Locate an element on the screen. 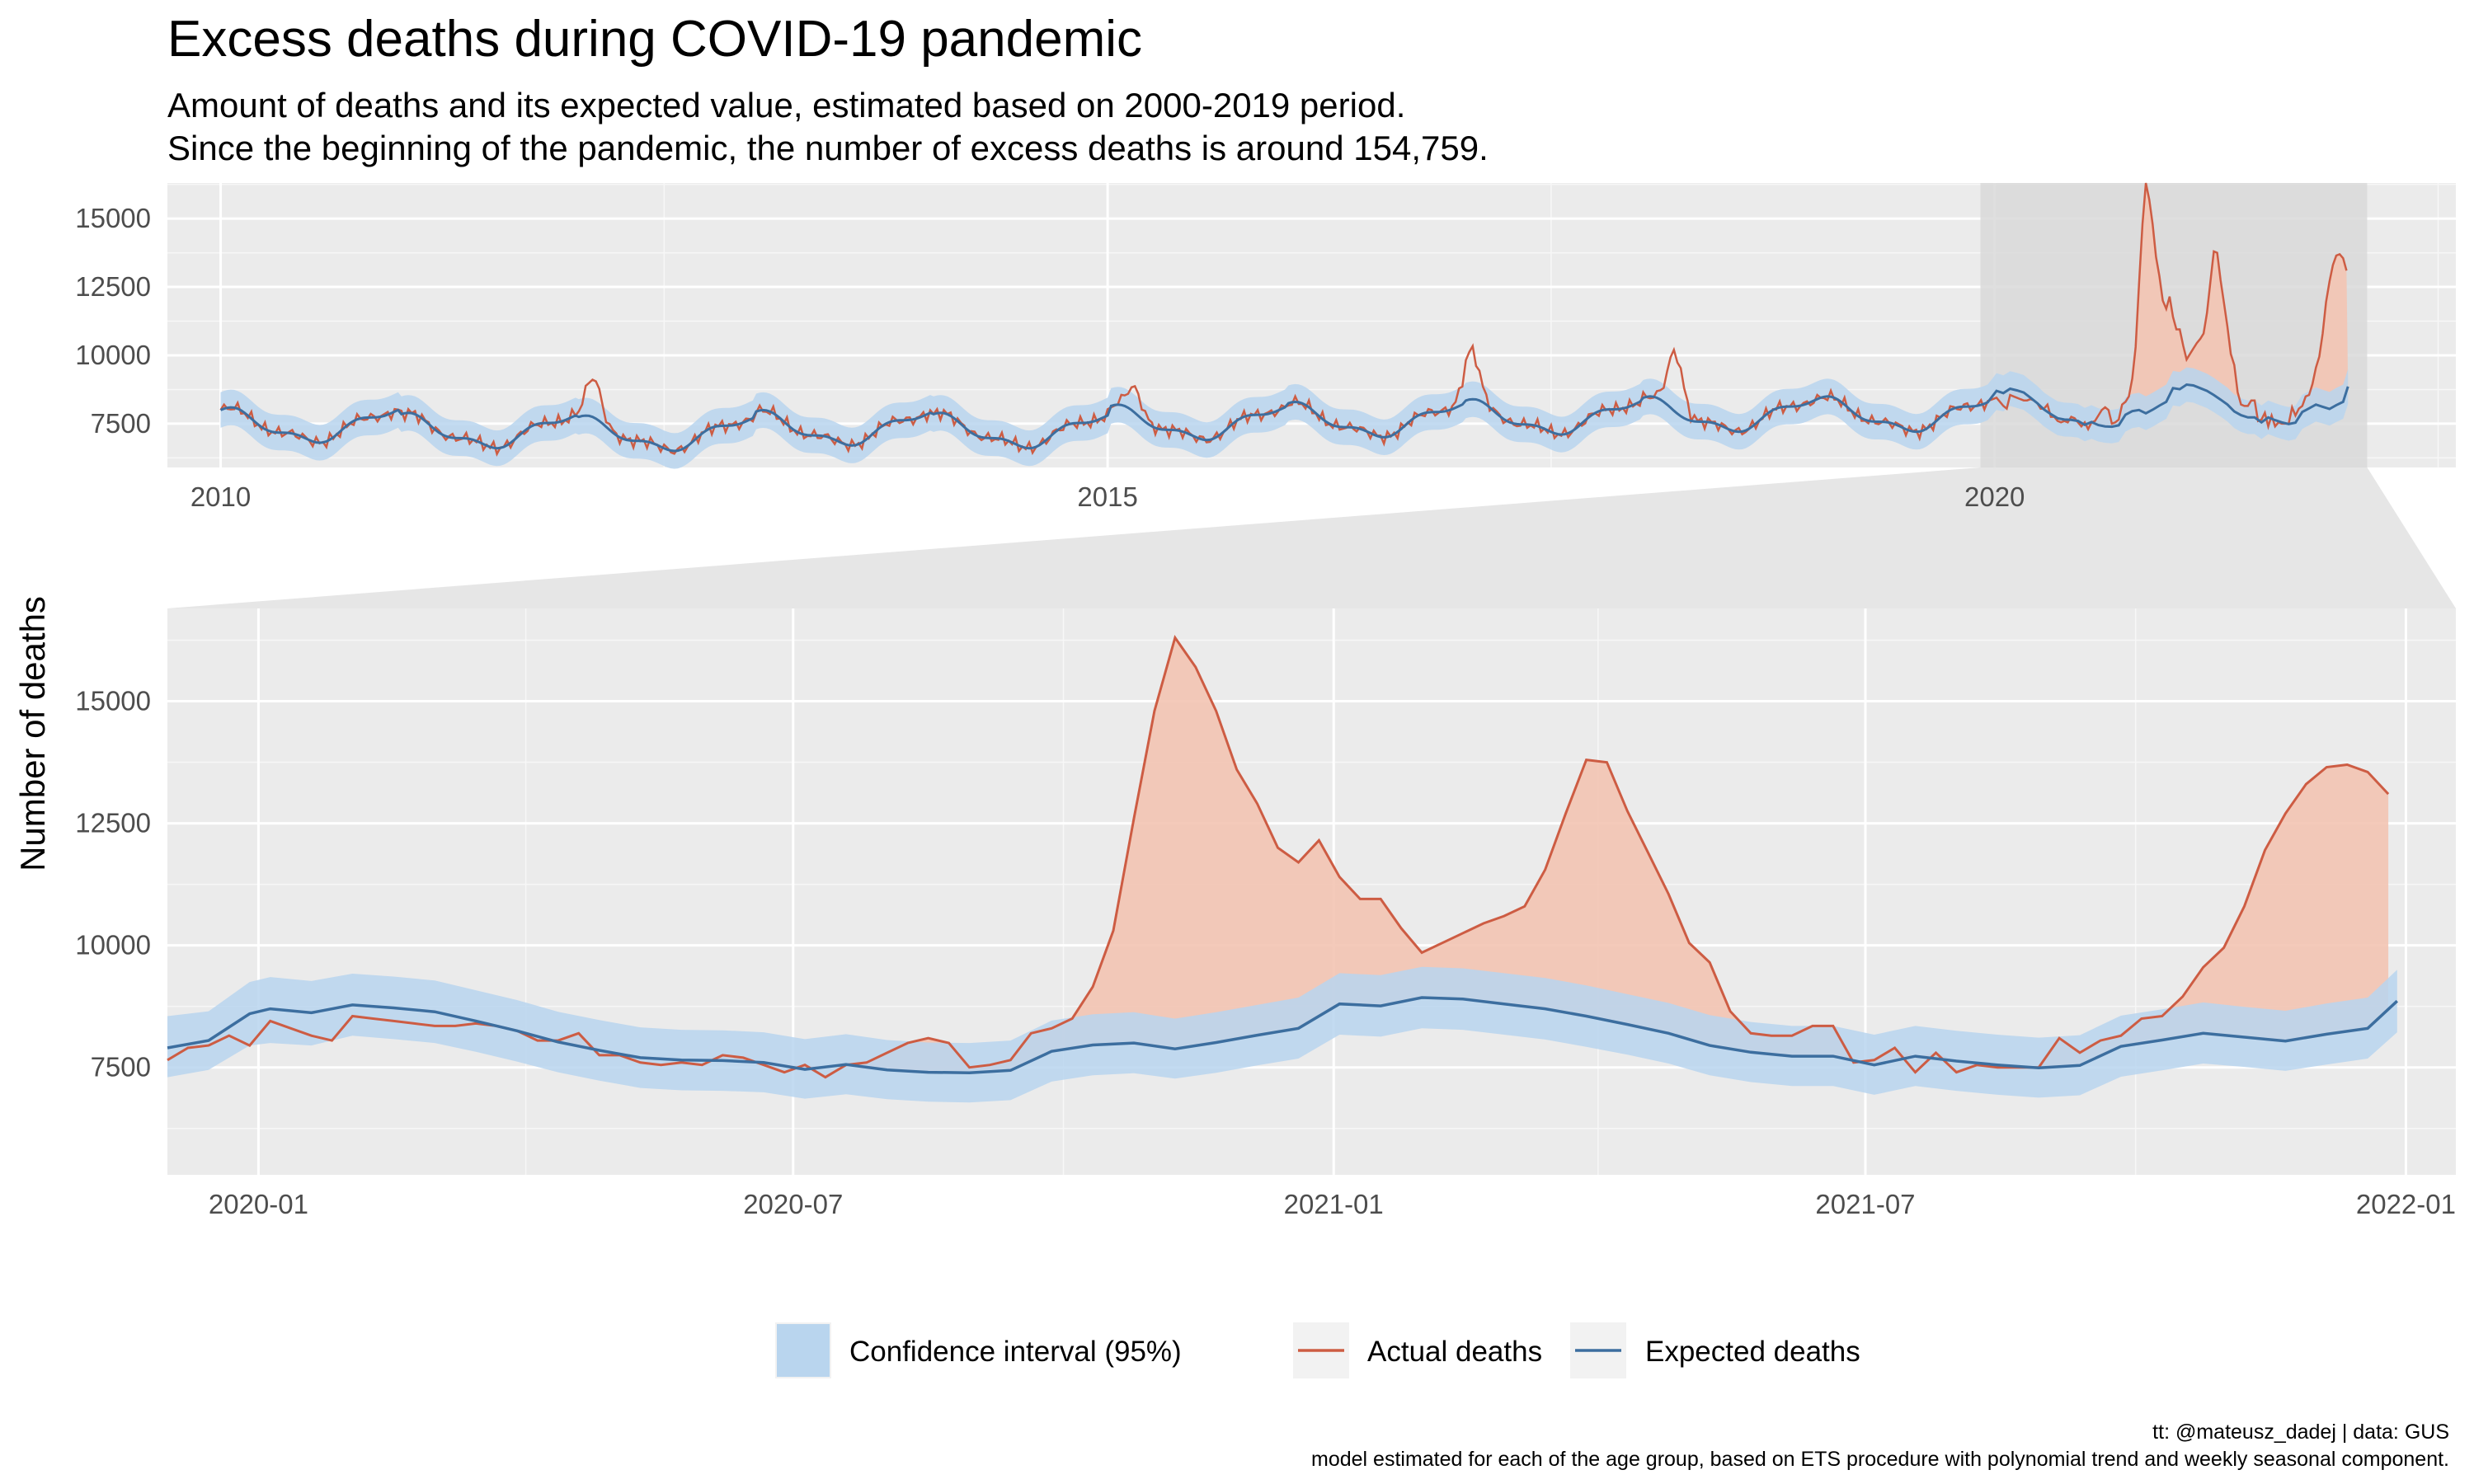  zoom-y-tick-label: 10000 is located at coordinates (113, 945).